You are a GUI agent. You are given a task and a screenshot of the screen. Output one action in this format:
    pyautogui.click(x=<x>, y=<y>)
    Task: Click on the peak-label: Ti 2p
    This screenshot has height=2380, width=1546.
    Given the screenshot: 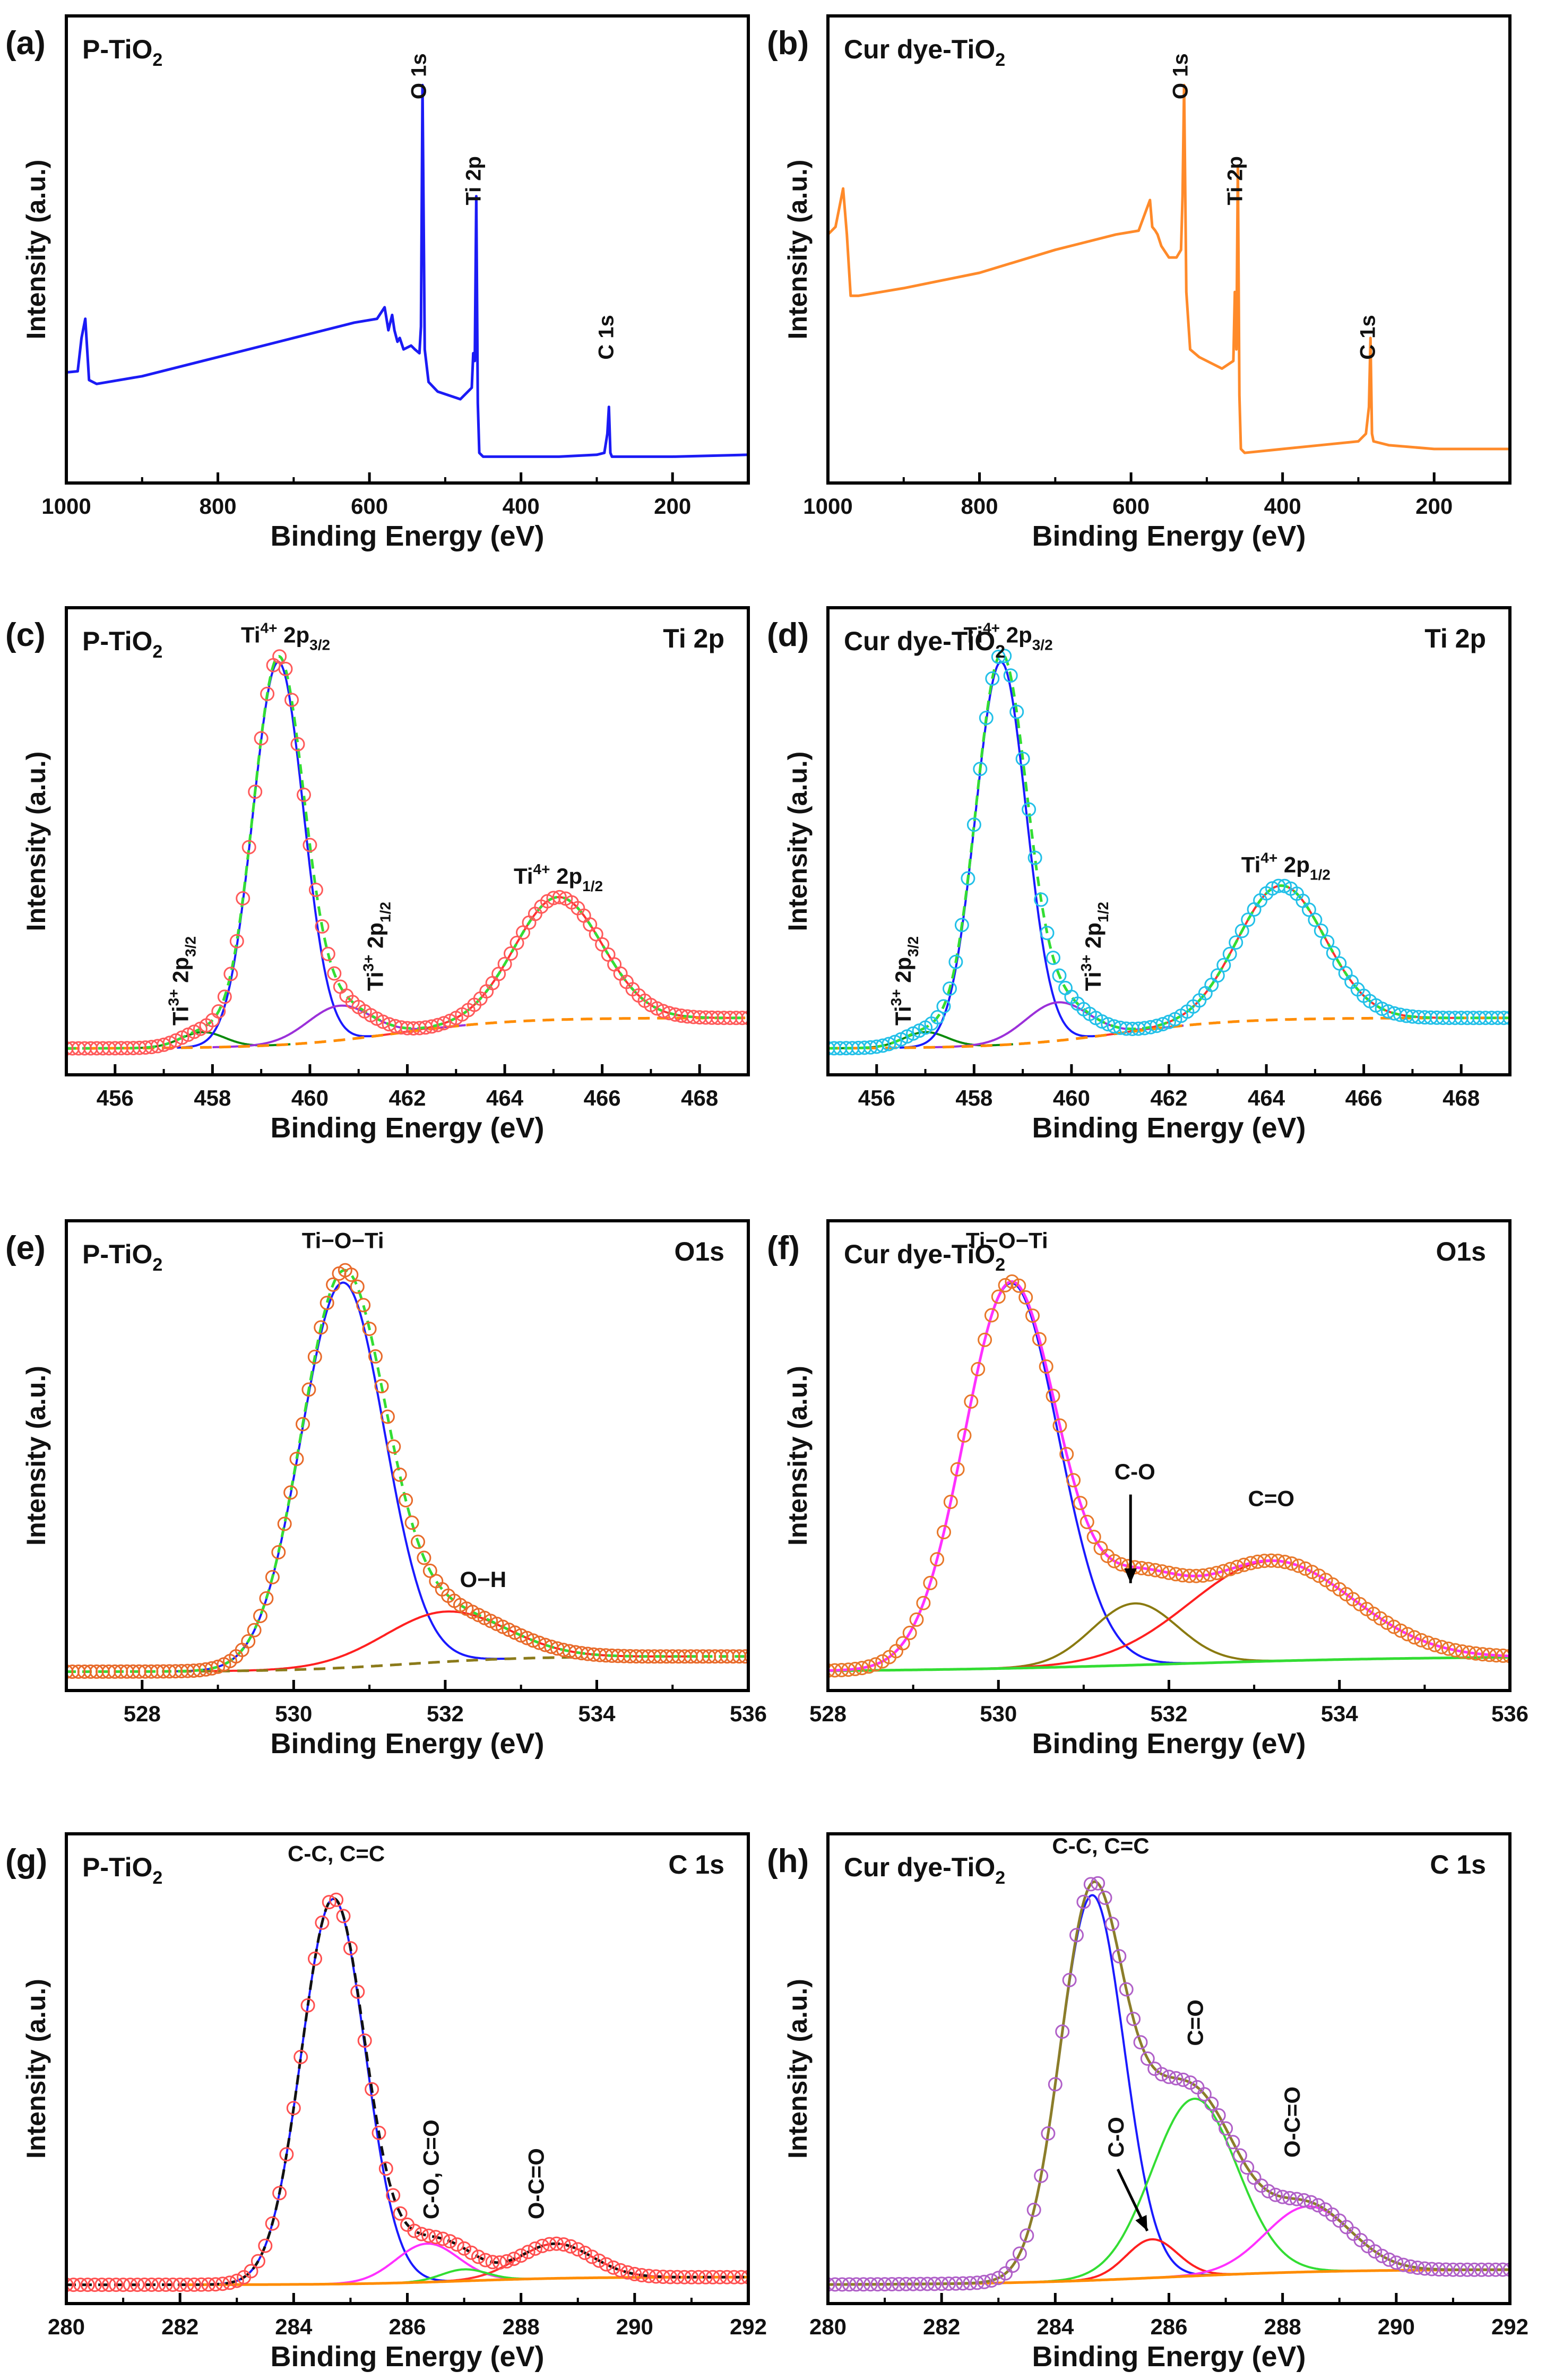 What is the action you would take?
    pyautogui.click(x=473, y=181)
    